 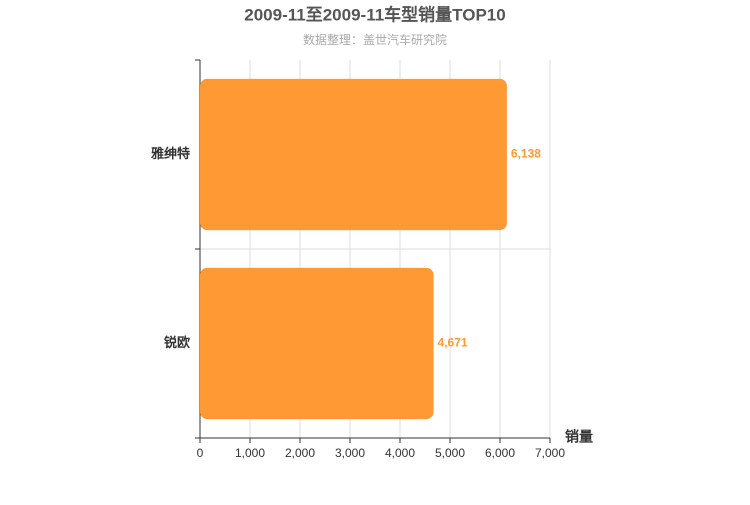 What do you see at coordinates (350, 453) in the screenshot?
I see `x-tick-label: 3,000` at bounding box center [350, 453].